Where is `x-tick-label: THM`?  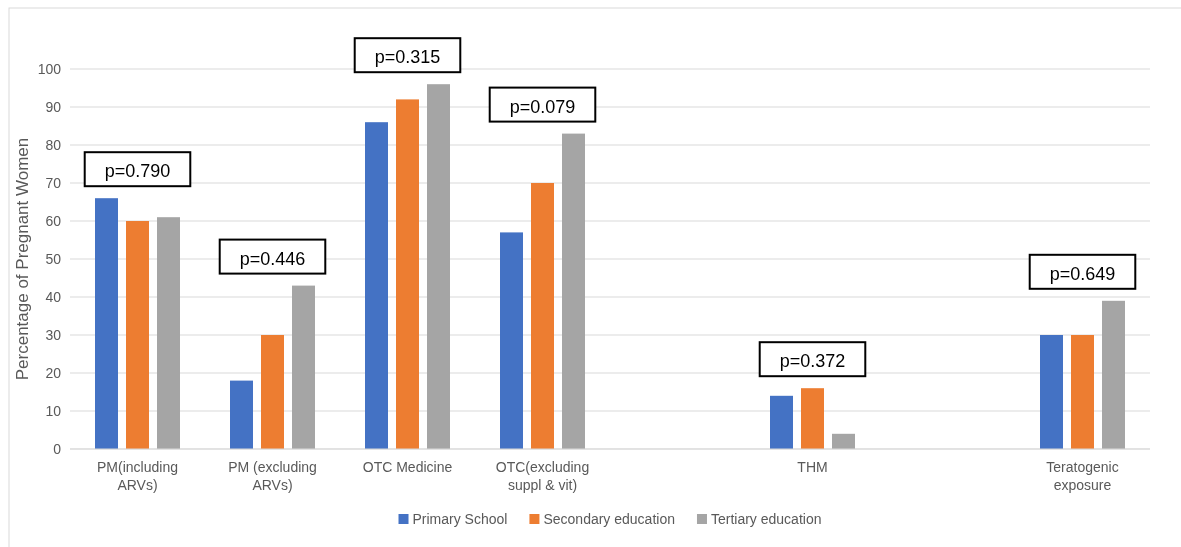
x-tick-label: THM is located at coordinates (812, 466).